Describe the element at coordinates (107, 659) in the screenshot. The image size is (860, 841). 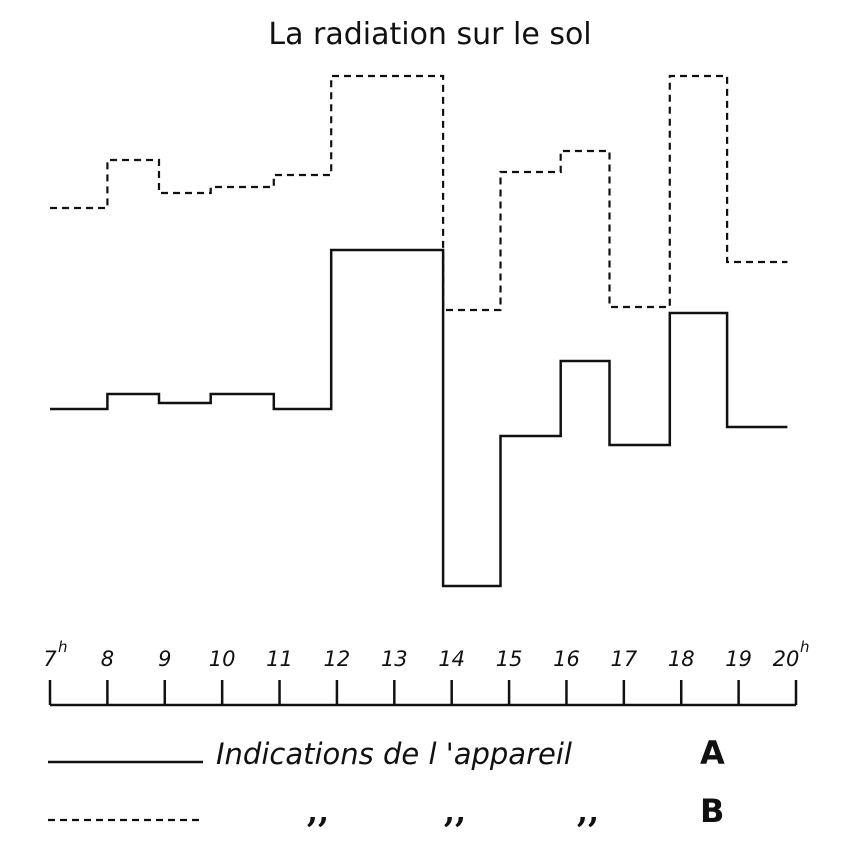
I see `x-tick-label-8: 8` at that location.